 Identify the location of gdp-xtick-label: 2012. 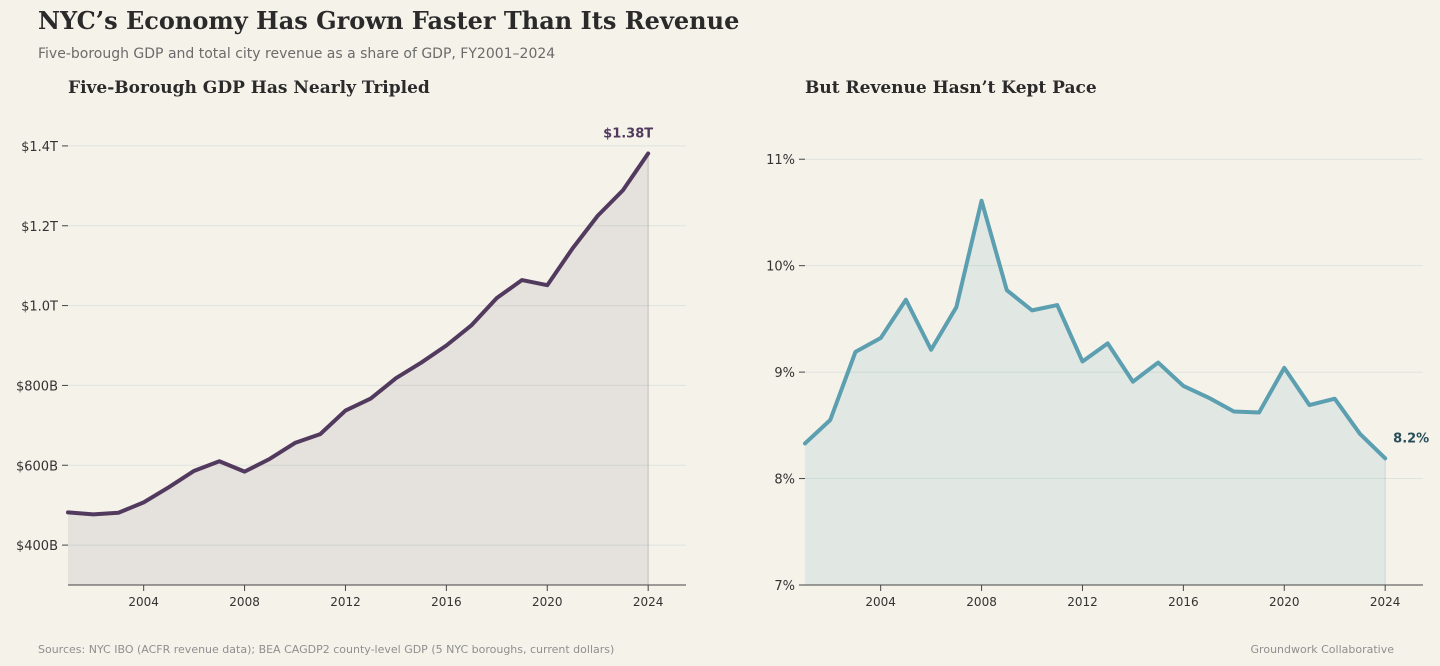
(345, 602).